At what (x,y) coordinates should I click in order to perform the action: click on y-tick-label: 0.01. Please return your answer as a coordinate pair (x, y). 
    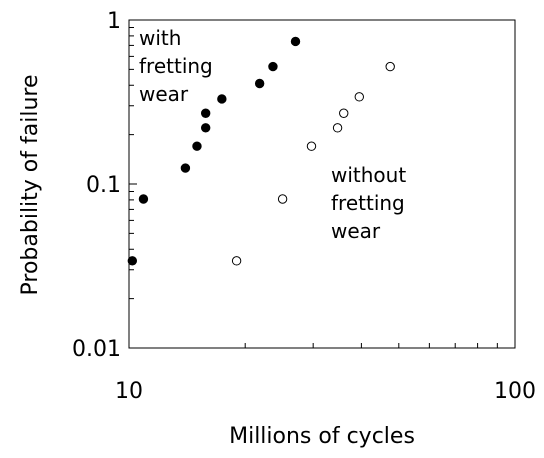
    Looking at the image, I should click on (96, 349).